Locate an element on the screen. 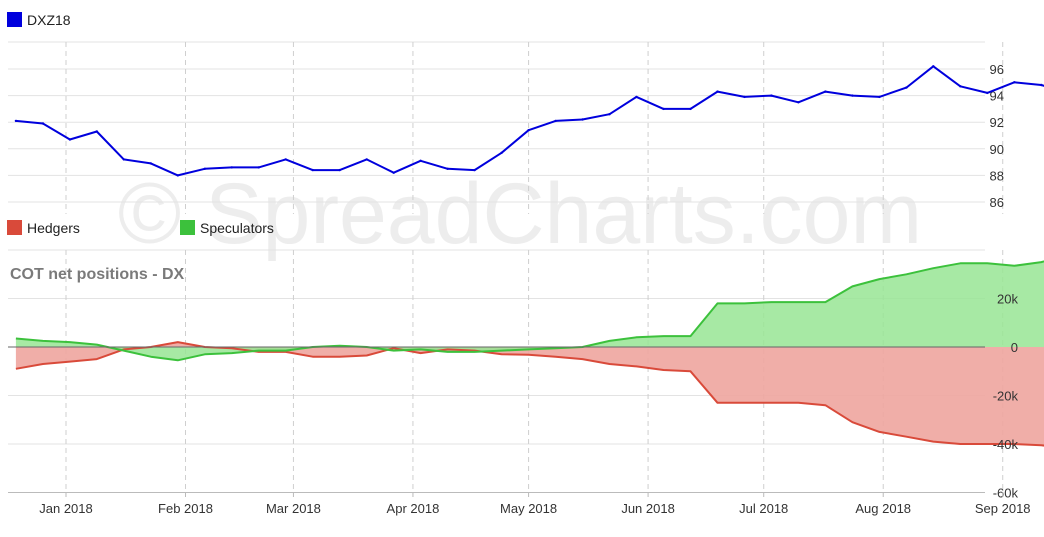 This screenshot has width=1044, height=537. price-y-axis: 86 88 90 92 94 96 is located at coordinates (997, 136).